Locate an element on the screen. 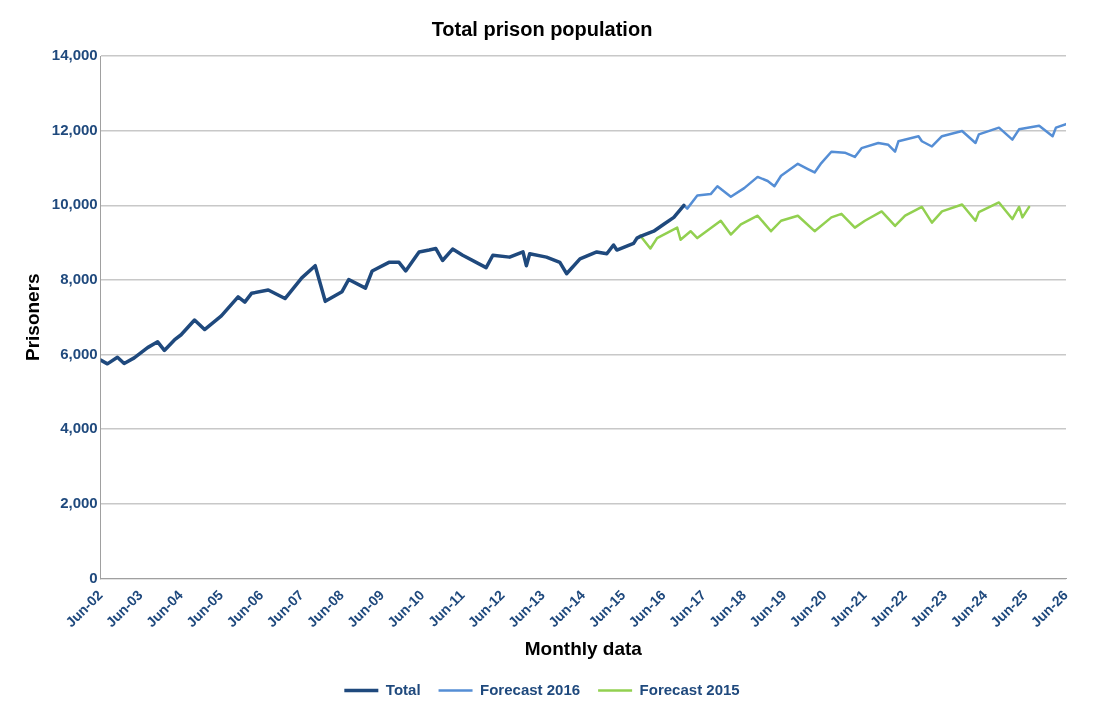 The image size is (1104, 724). y-tick-label: 2,000 is located at coordinates (79, 502).